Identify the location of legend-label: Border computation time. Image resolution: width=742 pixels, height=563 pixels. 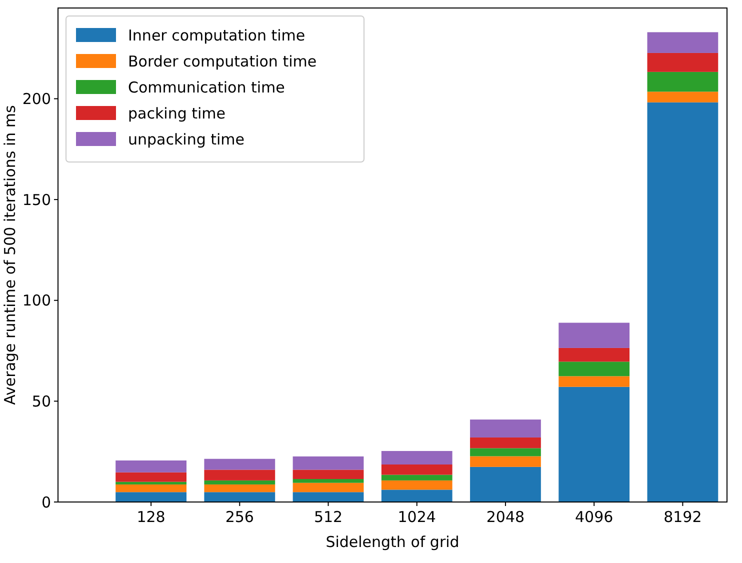
(222, 61).